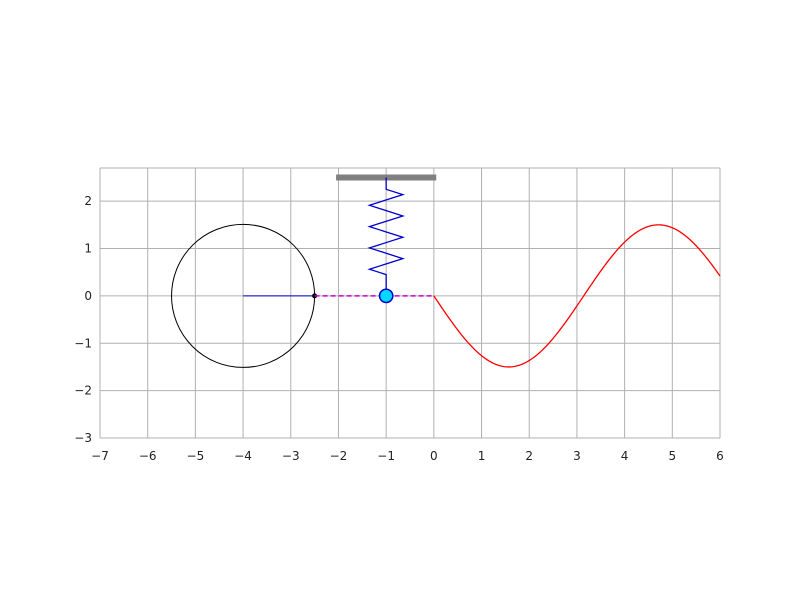 This screenshot has height=600, width=800. What do you see at coordinates (339, 456) in the screenshot?
I see `x-tick-label: −2` at bounding box center [339, 456].